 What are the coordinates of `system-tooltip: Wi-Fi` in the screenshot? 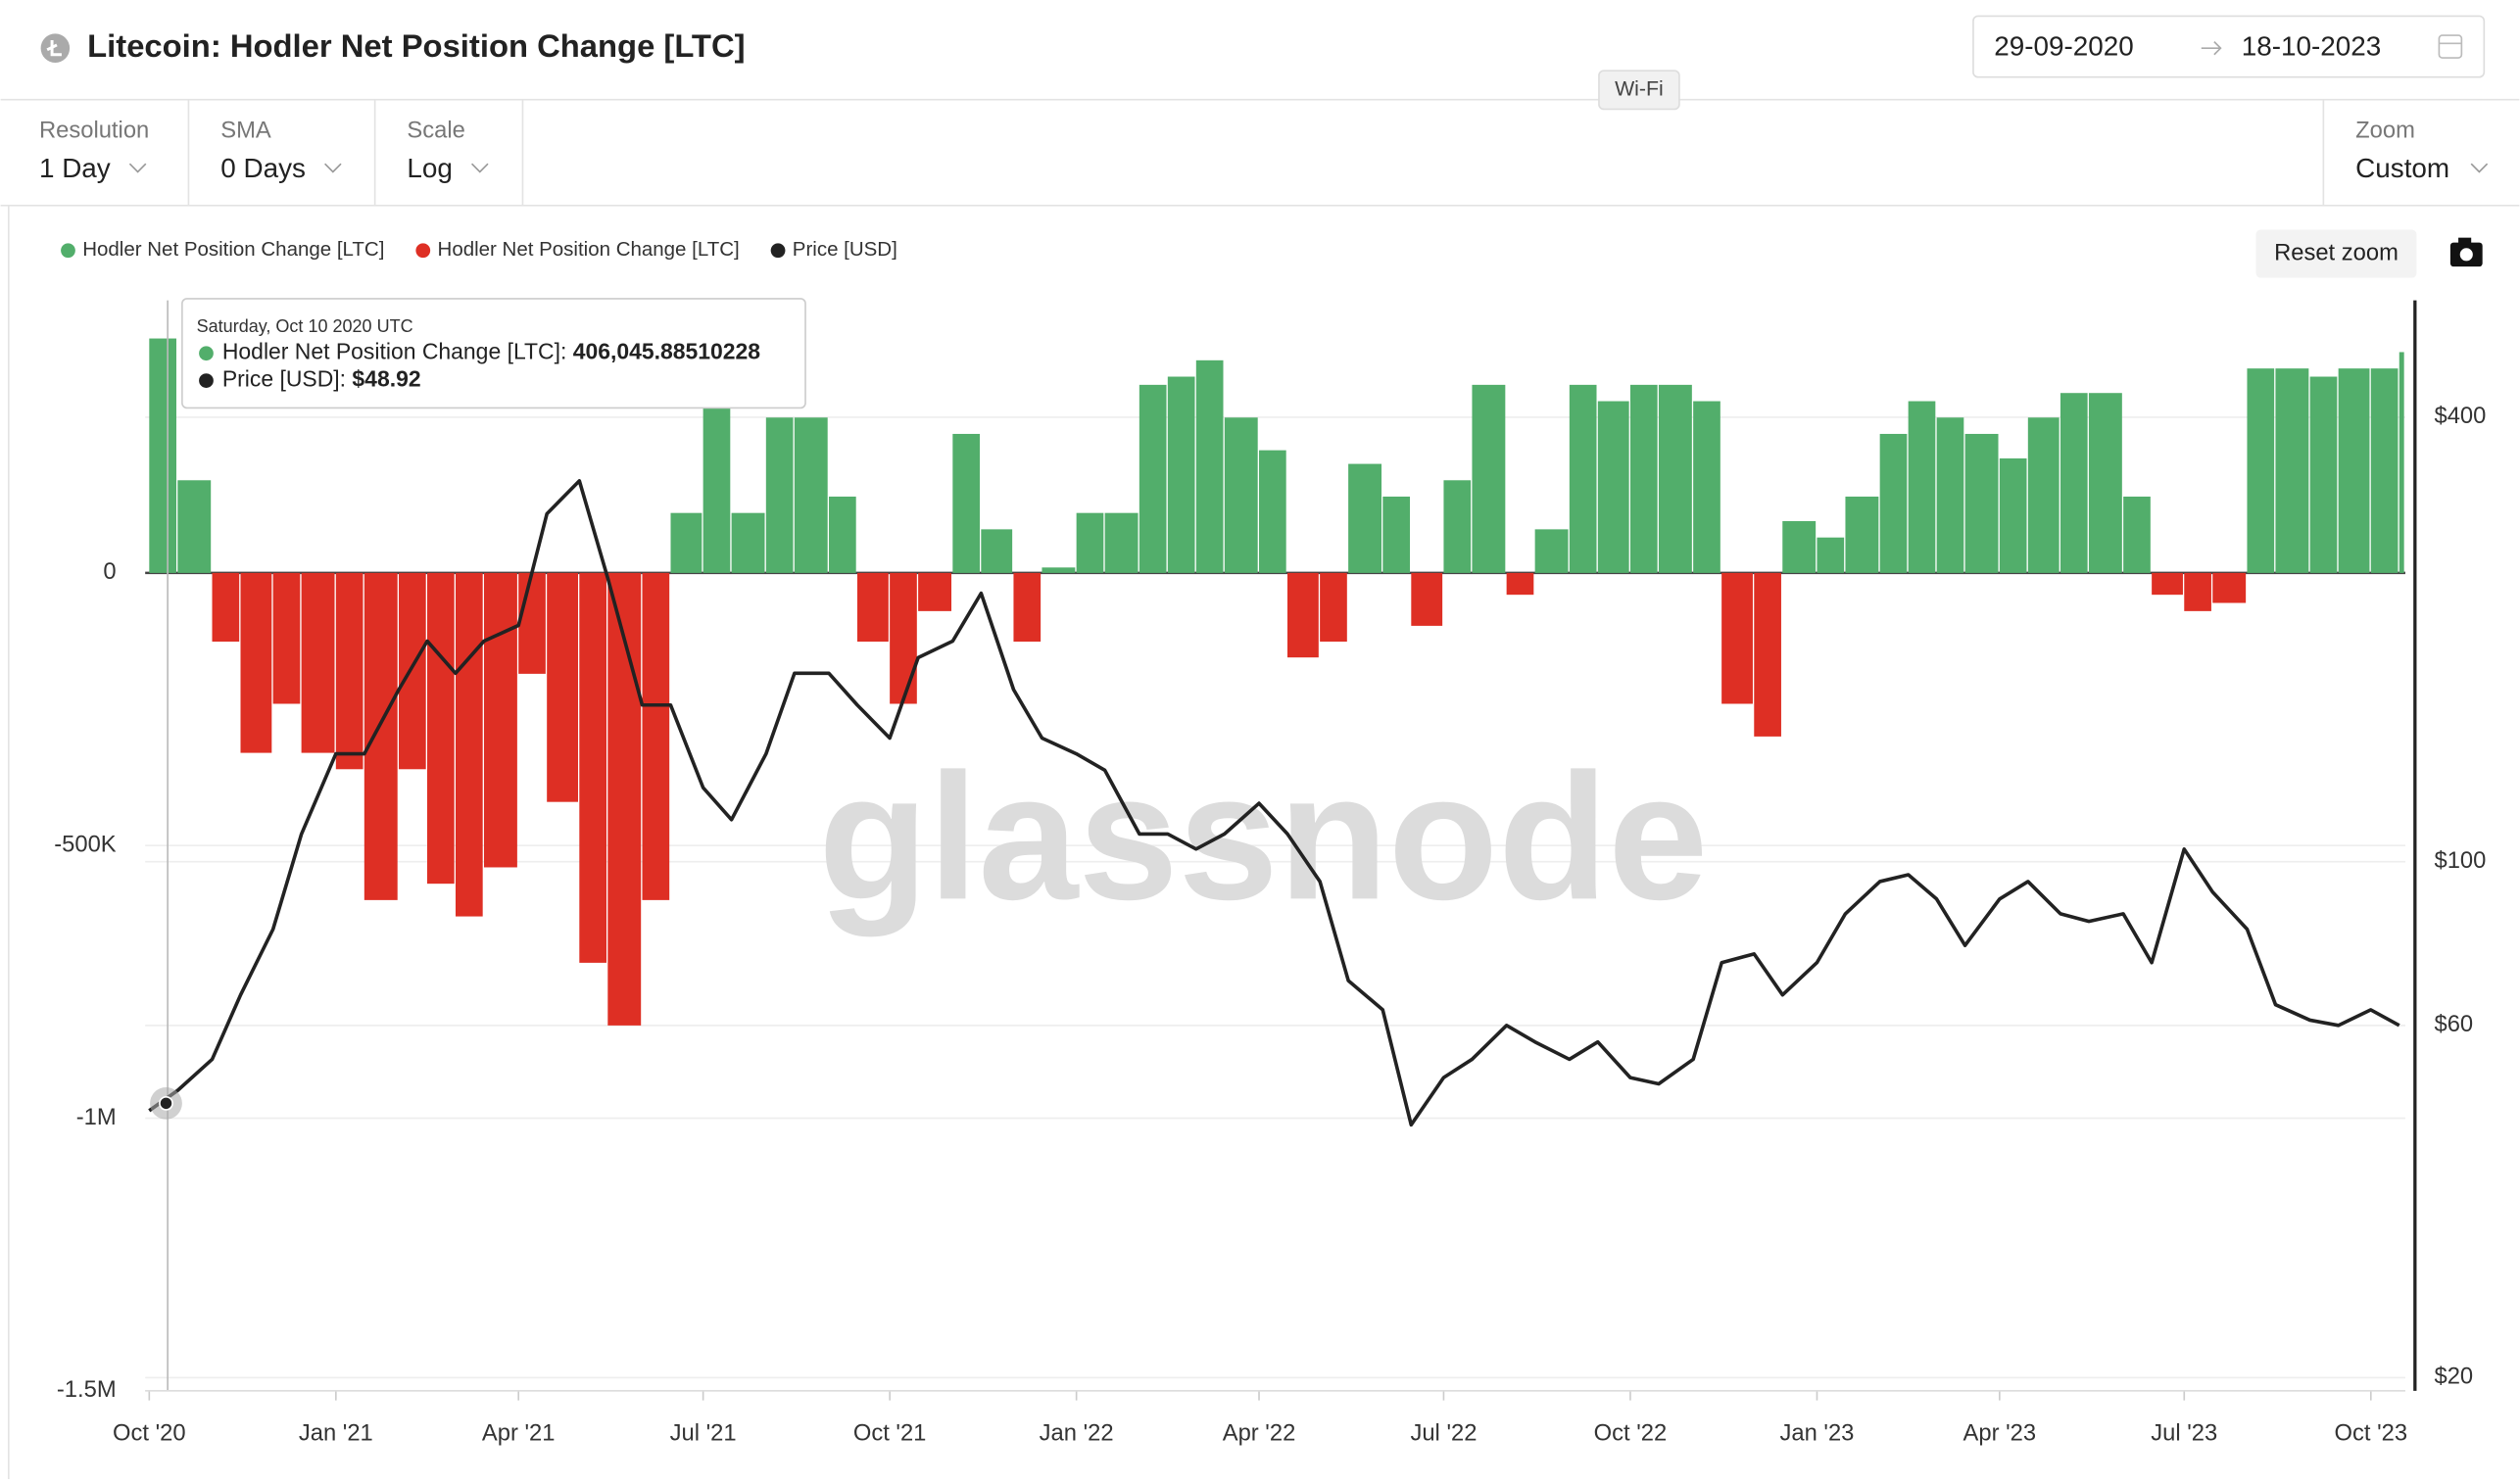 It's located at (1639, 88).